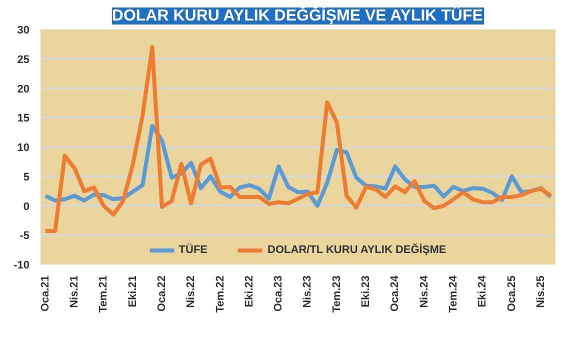 This screenshot has height=360, width=580. I want to click on x-tick-label: Eki.22, so click(249, 291).